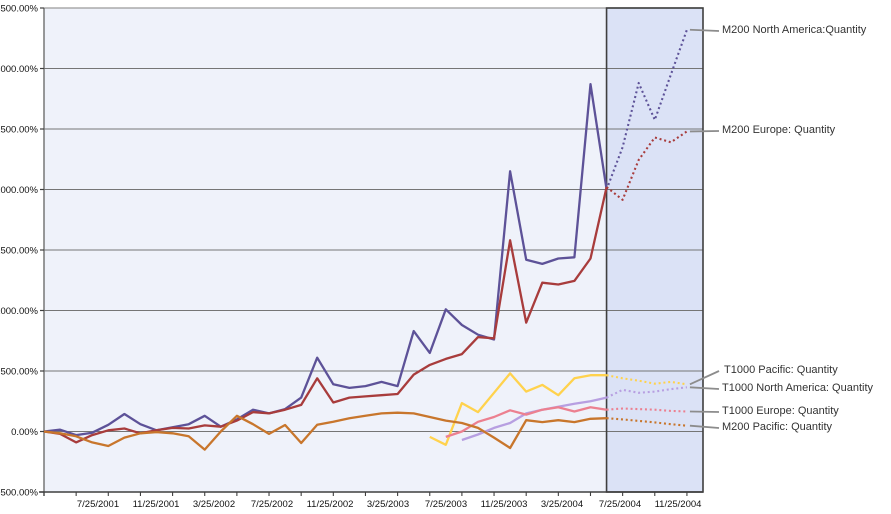 The image size is (891, 514). Describe the element at coordinates (781, 370) in the screenshot. I see `series-label-t1000-pacific: T1000 Pacific: Quantity` at that location.